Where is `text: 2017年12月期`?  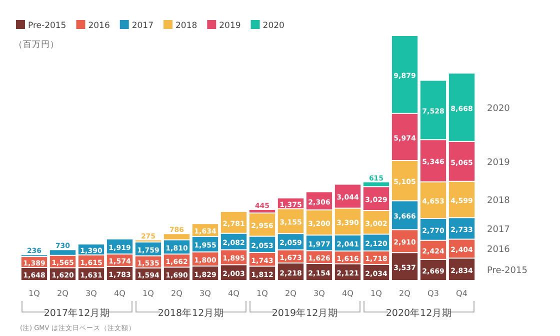
text: 2017年12月期 is located at coordinates (77, 313).